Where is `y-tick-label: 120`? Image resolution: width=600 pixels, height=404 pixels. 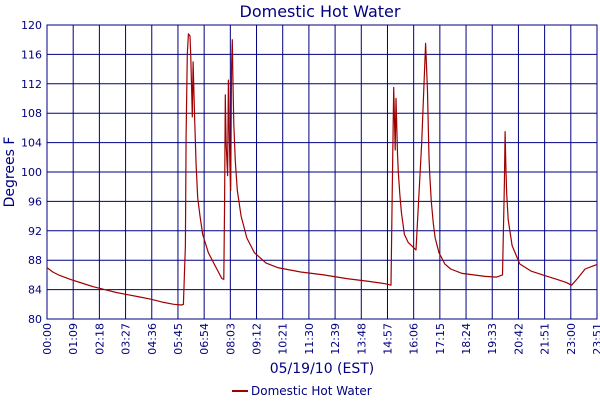
y-tick-label: 120 is located at coordinates (31, 25).